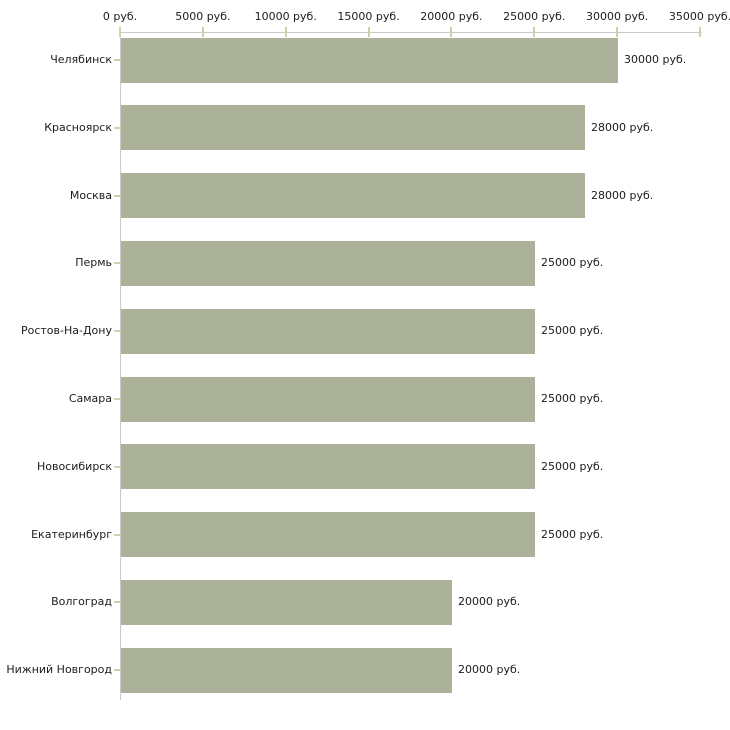 This screenshot has width=730, height=730. Describe the element at coordinates (655, 59) in the screenshot. I see `bar-value-label: 30000 руб.` at that location.